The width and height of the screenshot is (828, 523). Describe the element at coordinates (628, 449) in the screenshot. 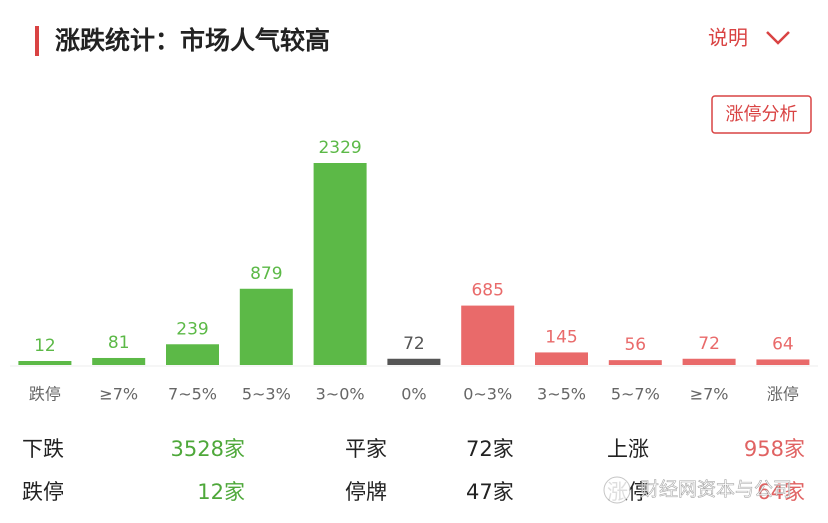

I see `stat-label: 上涨` at that location.